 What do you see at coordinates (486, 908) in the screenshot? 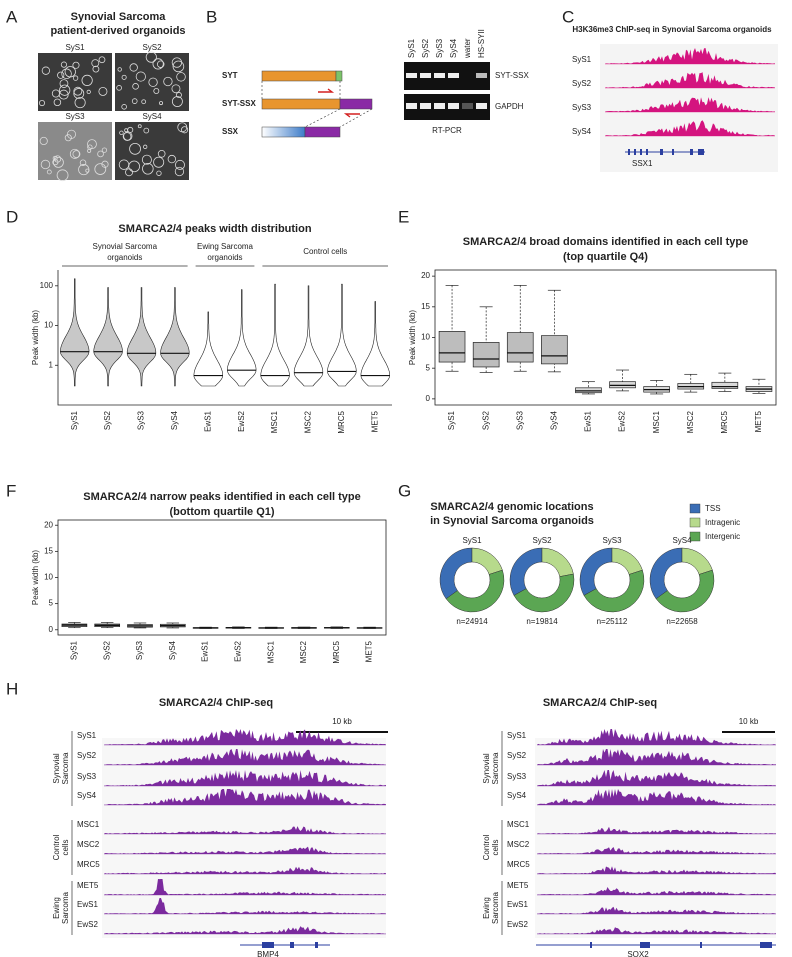
I see `group-label: Ewing` at bounding box center [486, 908].